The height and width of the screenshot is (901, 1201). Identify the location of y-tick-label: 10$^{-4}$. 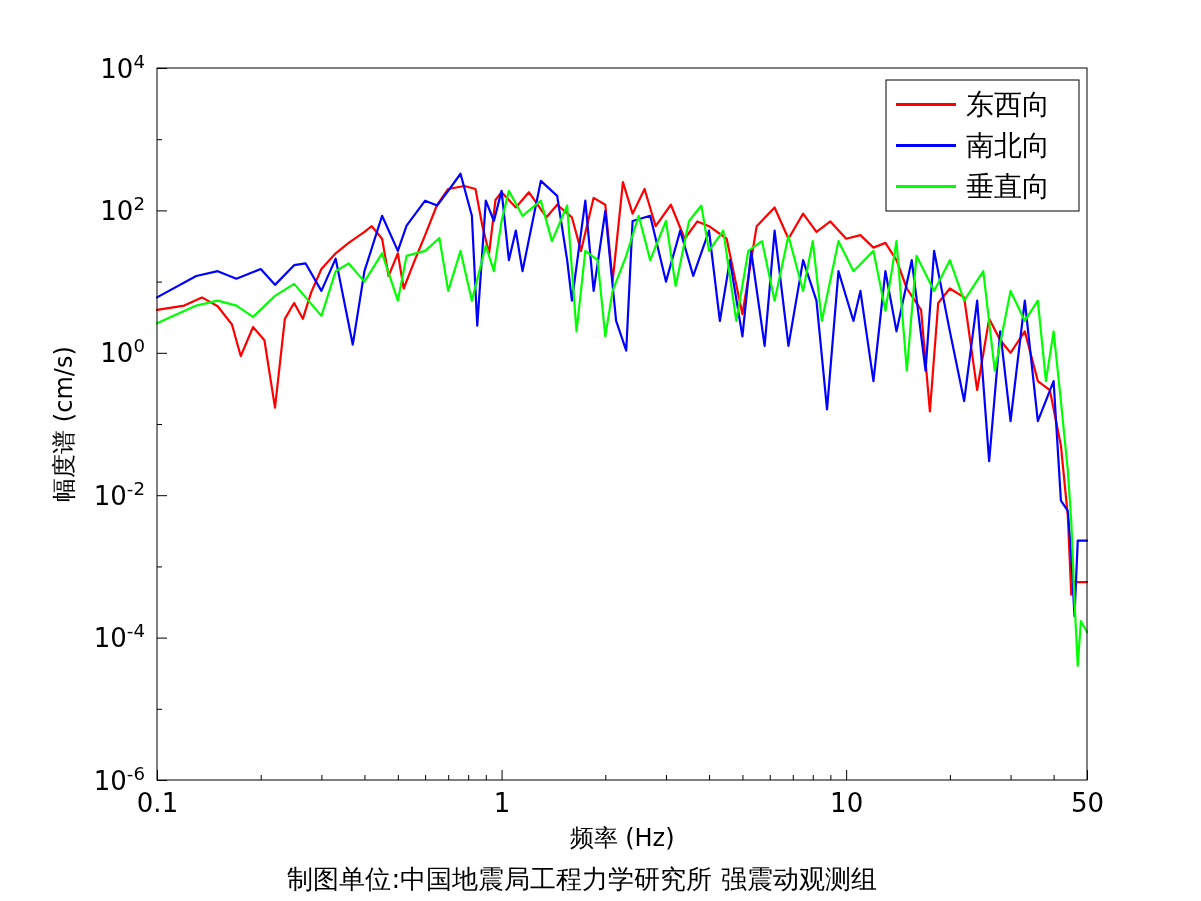
(119, 636).